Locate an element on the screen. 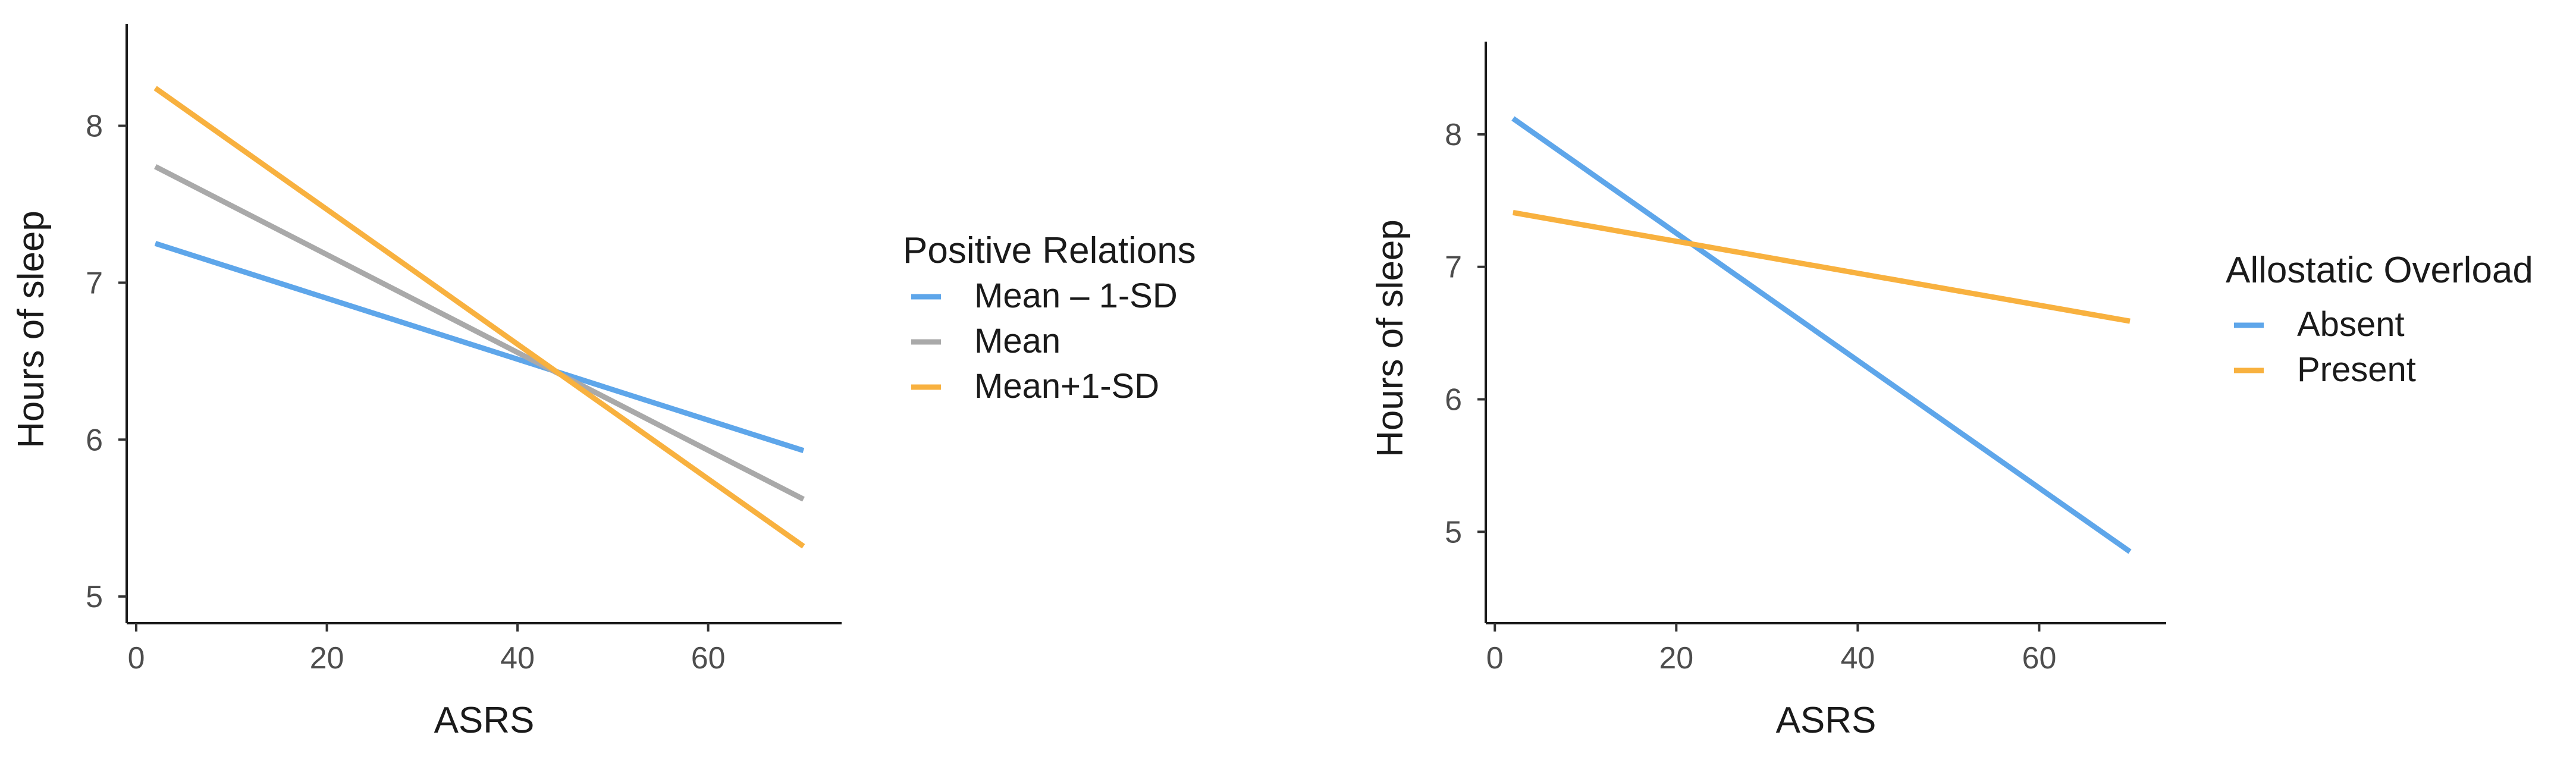 The width and height of the screenshot is (2576, 757). legend: Allostatic Overload Absent Present is located at coordinates (2379, 320).